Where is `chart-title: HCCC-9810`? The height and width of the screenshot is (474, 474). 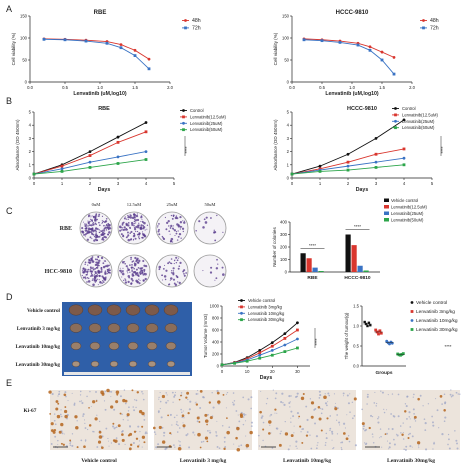 chart-title: HCCC-9810 is located at coordinates (362, 109).